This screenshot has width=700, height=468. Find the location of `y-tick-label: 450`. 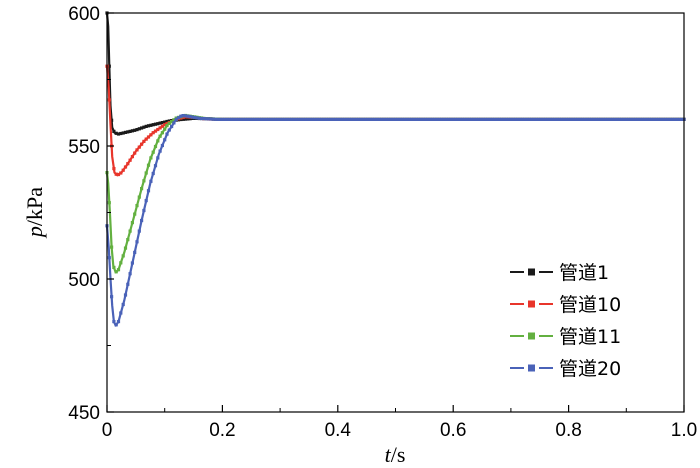

y-tick-label: 450 is located at coordinates (84, 413).